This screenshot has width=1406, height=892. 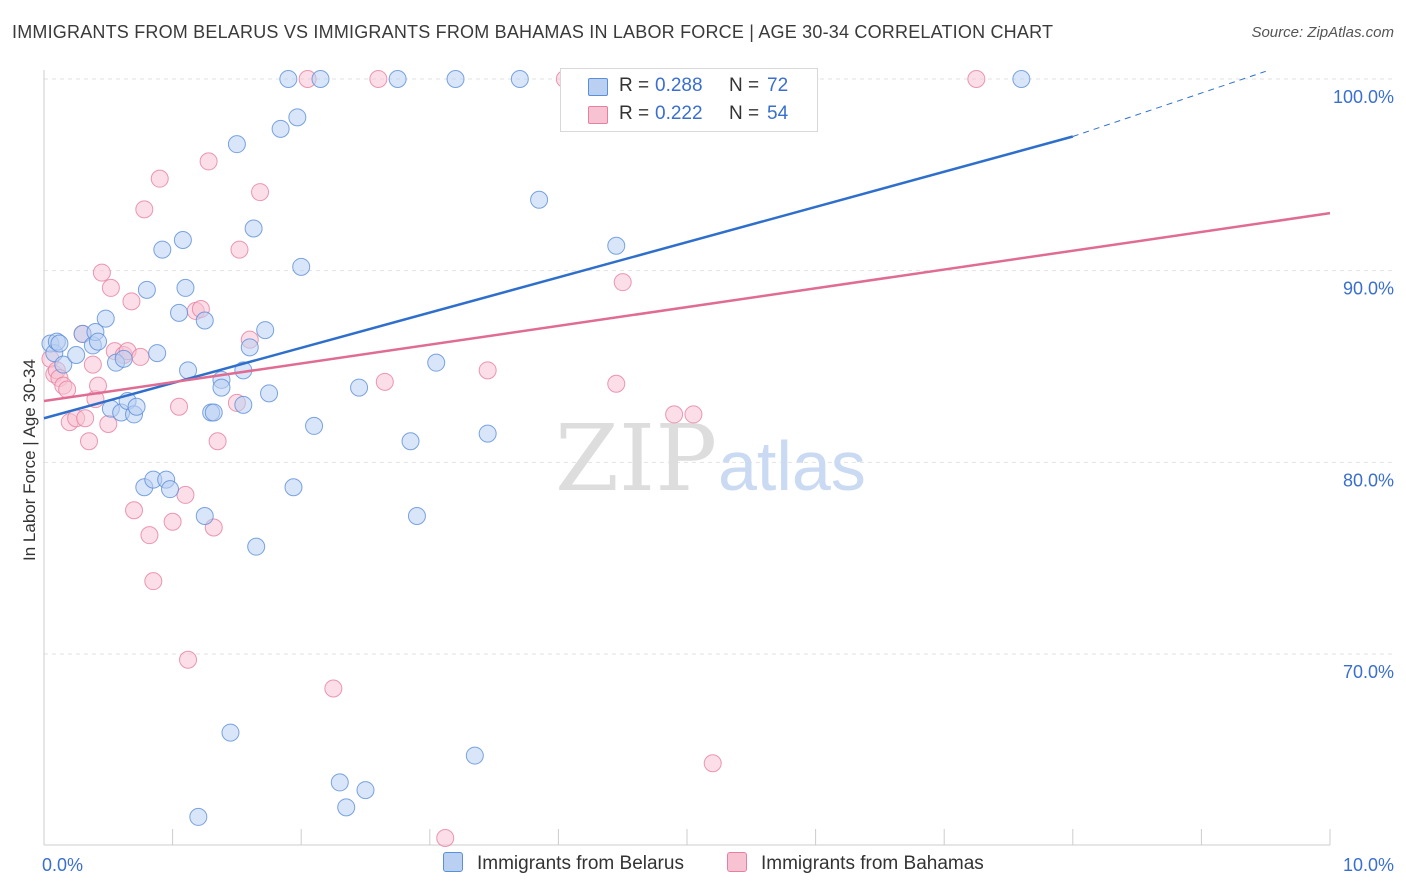 I want to click on legend-row-bahamas: R = 0.222 N = 54, so click(x=689, y=114).